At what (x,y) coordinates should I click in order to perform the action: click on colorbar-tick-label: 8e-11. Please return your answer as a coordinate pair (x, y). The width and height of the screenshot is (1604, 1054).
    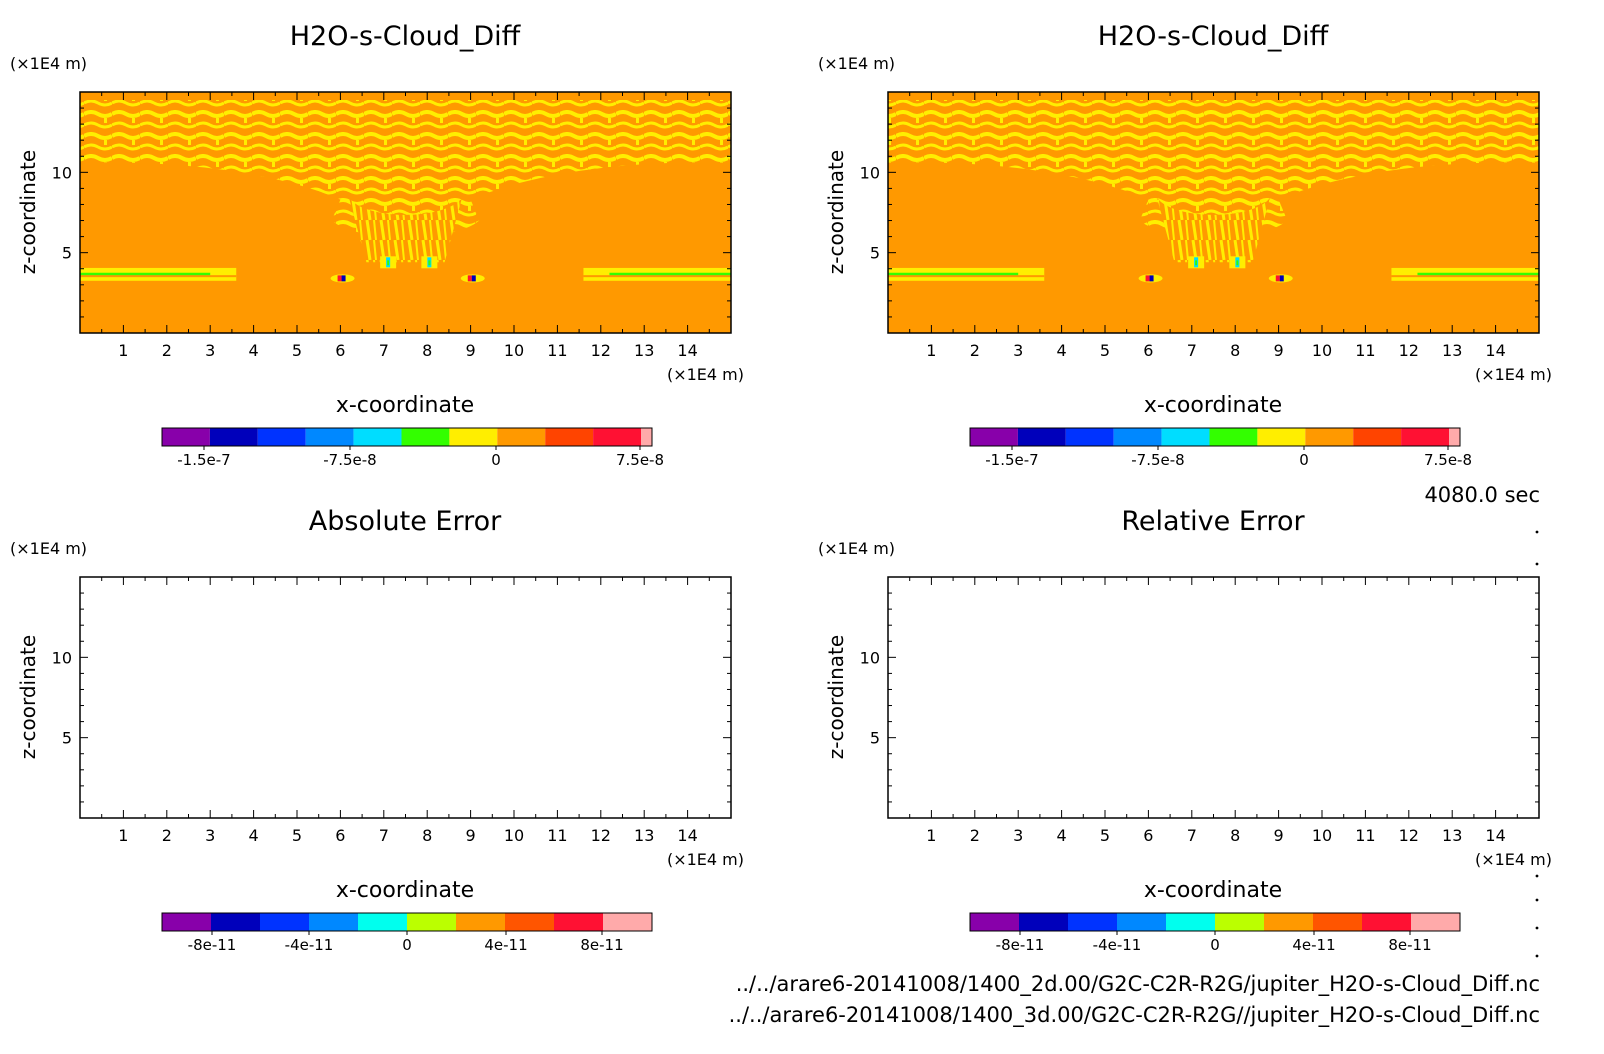
    Looking at the image, I should click on (601, 945).